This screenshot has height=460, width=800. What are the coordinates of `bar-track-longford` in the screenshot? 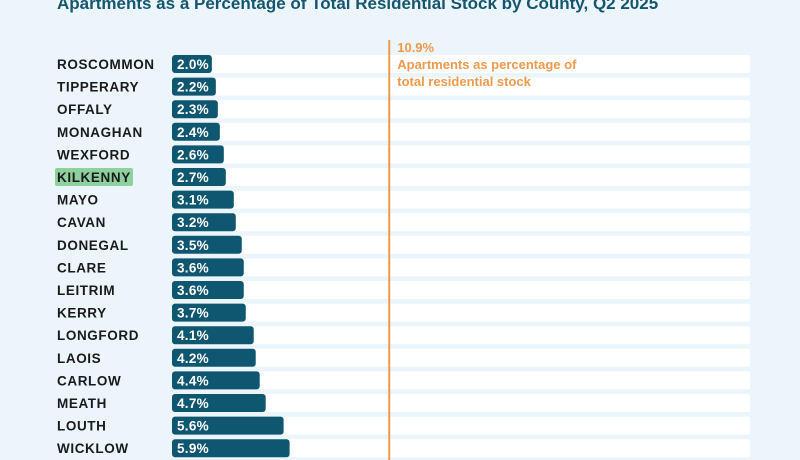 It's located at (461, 335).